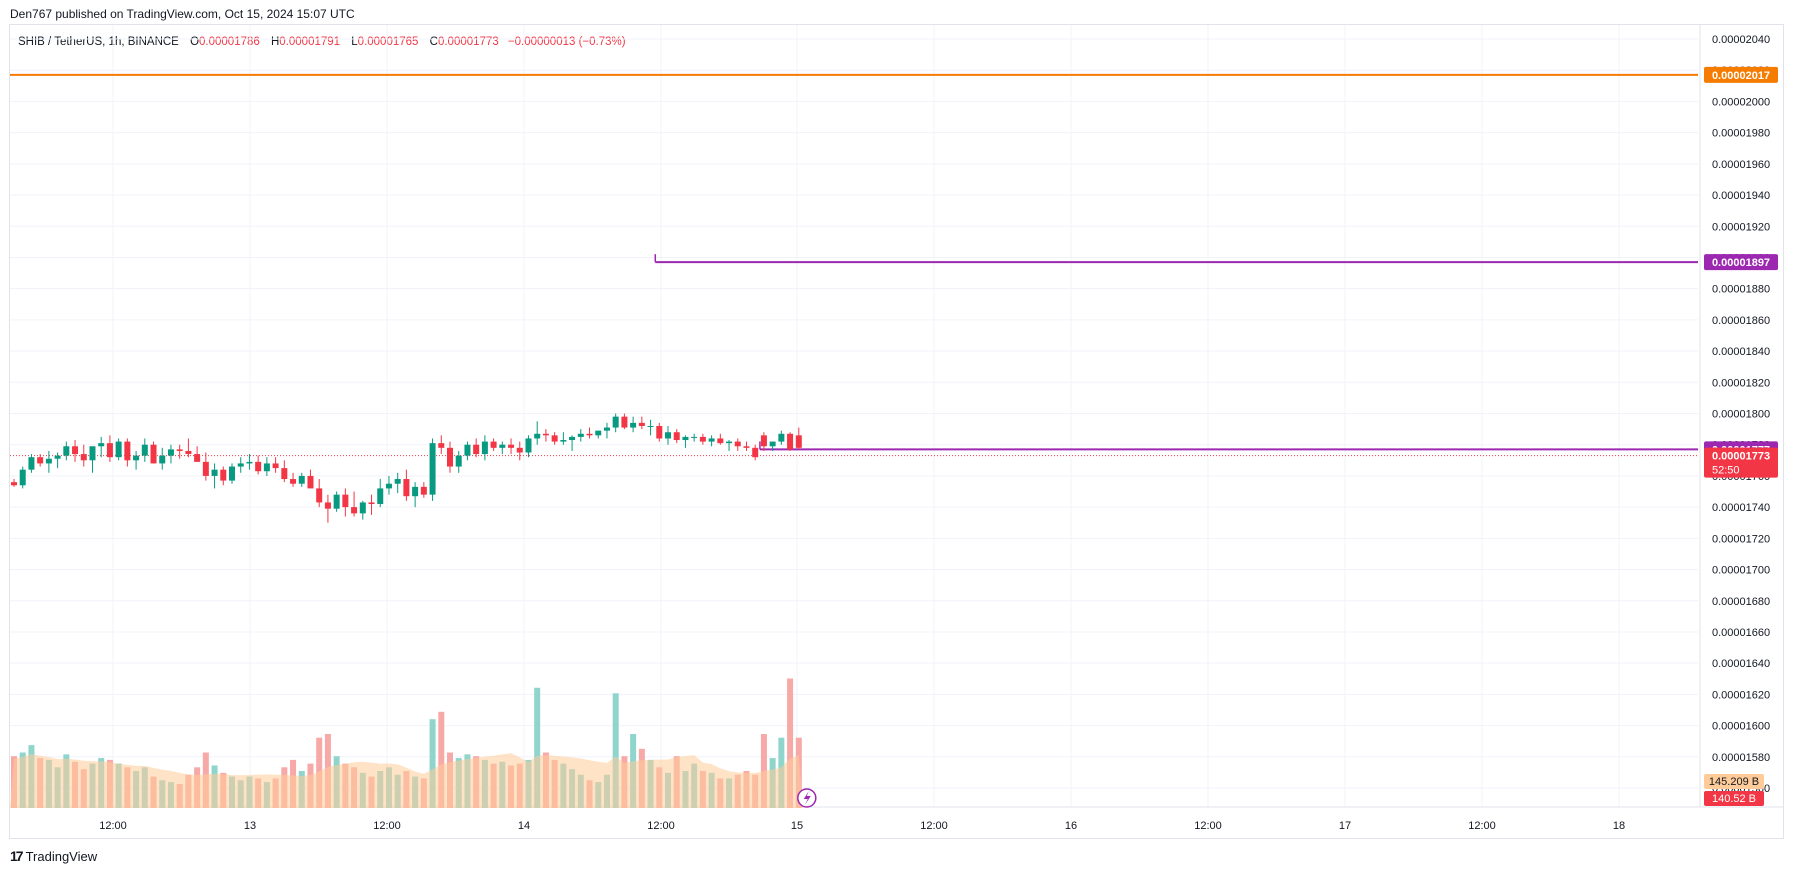 The width and height of the screenshot is (1794, 874). Describe the element at coordinates (524, 826) in the screenshot. I see `time-tick-label: 14` at that location.